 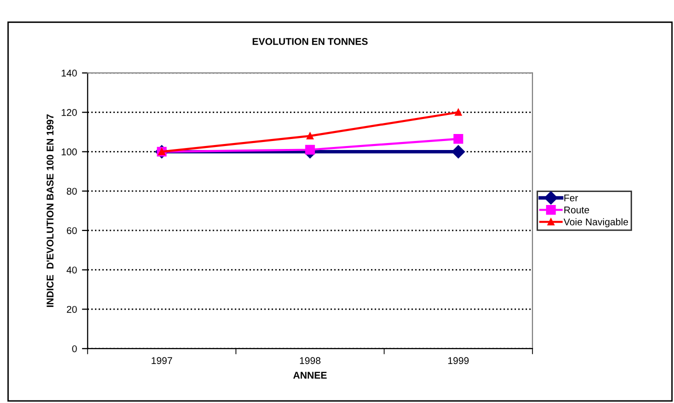 What do you see at coordinates (74, 348) in the screenshot?
I see `y-tick-label: 0` at bounding box center [74, 348].